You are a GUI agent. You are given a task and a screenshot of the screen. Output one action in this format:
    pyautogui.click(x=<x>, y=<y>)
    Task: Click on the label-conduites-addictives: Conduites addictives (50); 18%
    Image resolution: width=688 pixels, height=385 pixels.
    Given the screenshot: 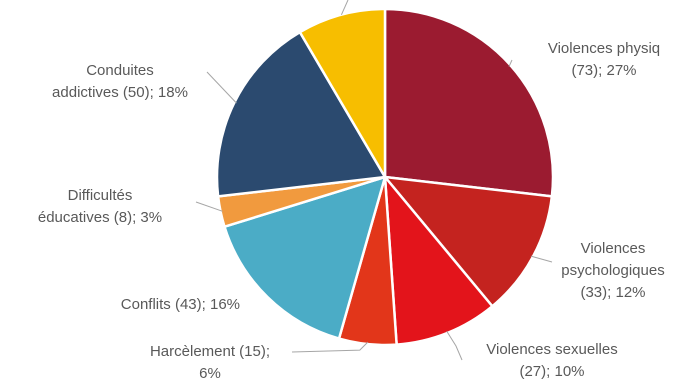 What is the action you would take?
    pyautogui.click(x=120, y=81)
    